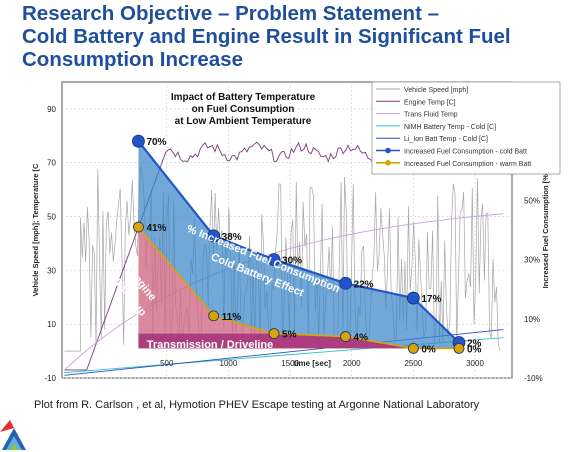  What do you see at coordinates (313, 363) in the screenshot?
I see `x-axis-label: time [sec]` at bounding box center [313, 363].